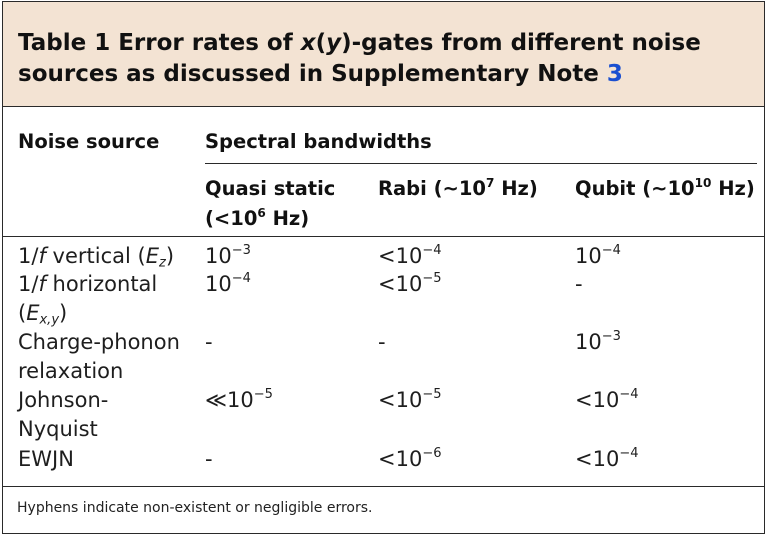 This screenshot has width=769, height=536. What do you see at coordinates (598, 341) in the screenshot?
I see `row3-qubit: 10−3` at bounding box center [598, 341].